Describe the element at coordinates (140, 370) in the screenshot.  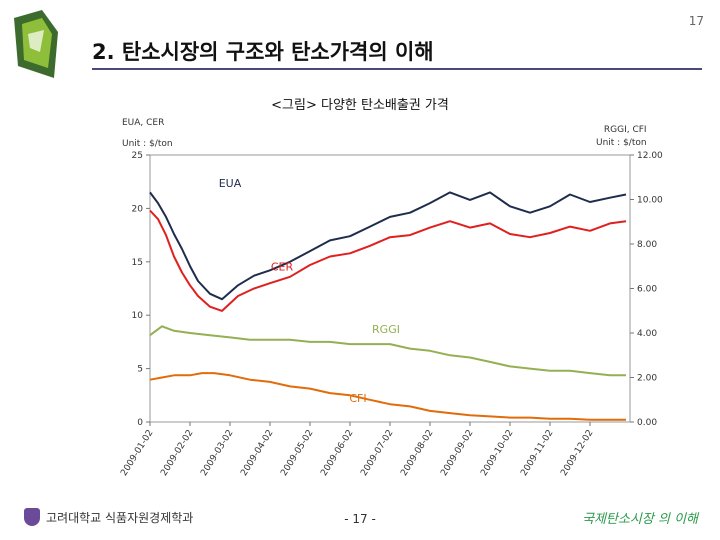
I see `left-y-tick-label: 5` at that location.